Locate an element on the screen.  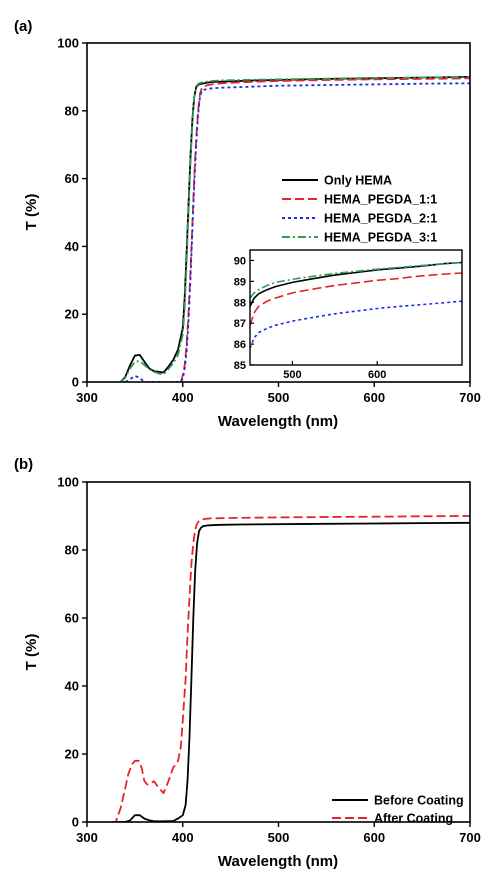
panel-b-x-tick-label: 500 is located at coordinates (279, 837).